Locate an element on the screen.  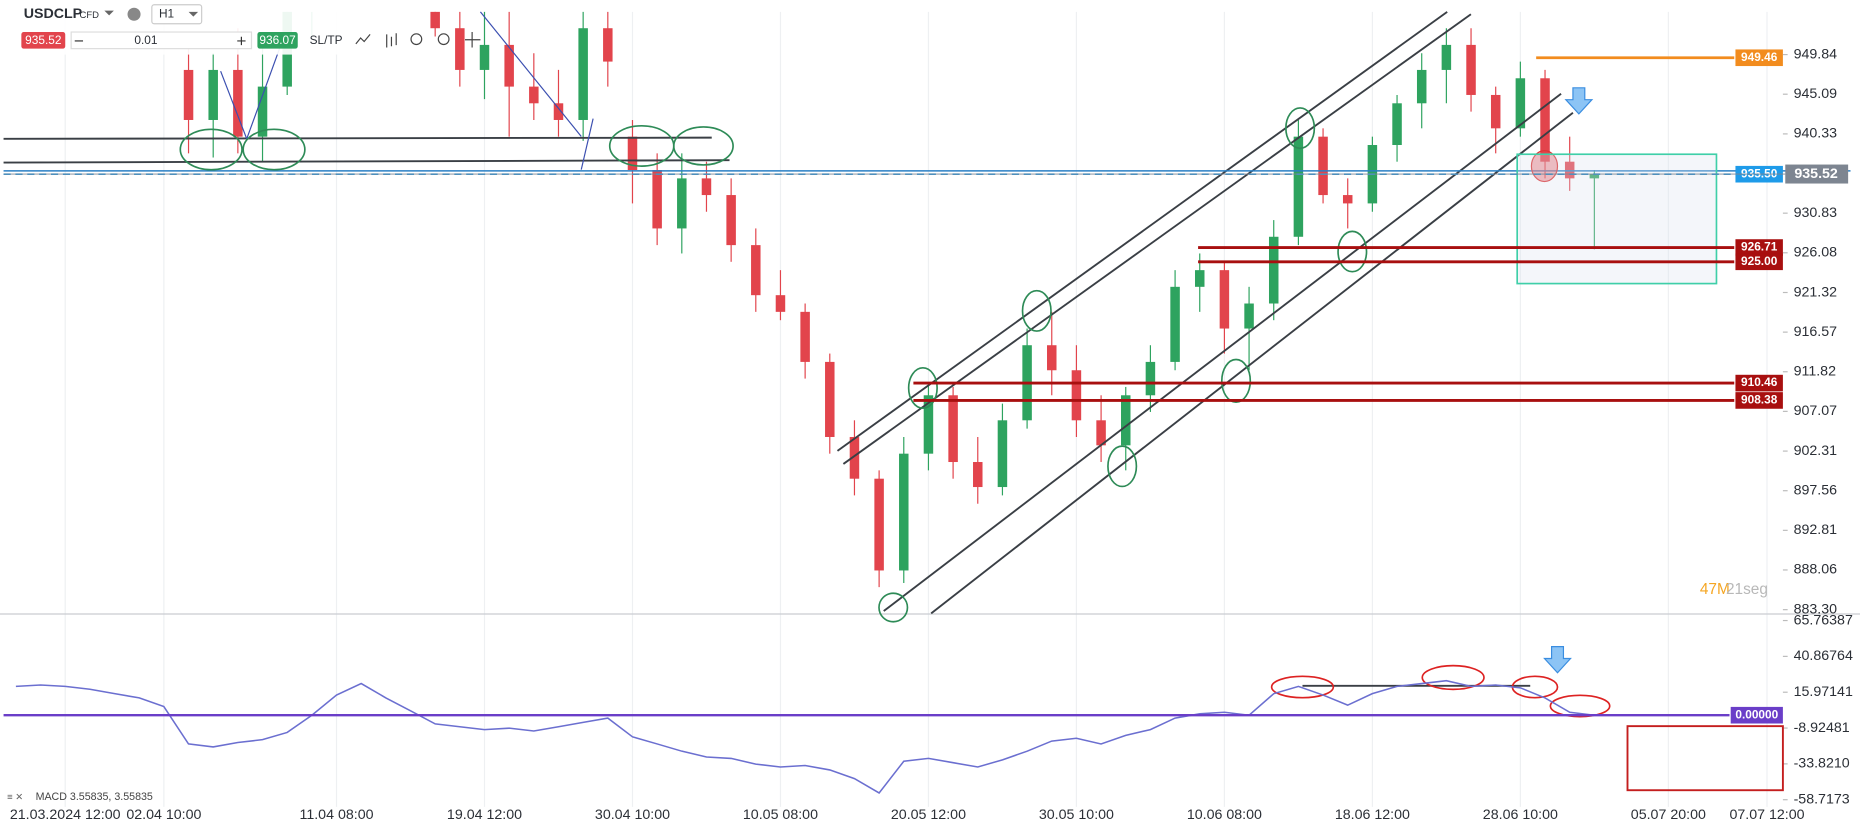
support-line is located at coordinates (366, 161).